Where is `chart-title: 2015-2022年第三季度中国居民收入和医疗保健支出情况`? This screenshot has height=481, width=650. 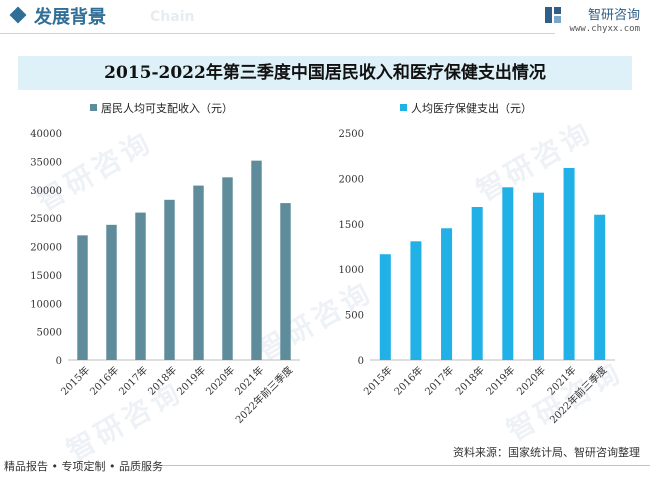
chart-title: 2015-2022年第三季度中国居民收入和医疗保健支出情况 is located at coordinates (325, 73).